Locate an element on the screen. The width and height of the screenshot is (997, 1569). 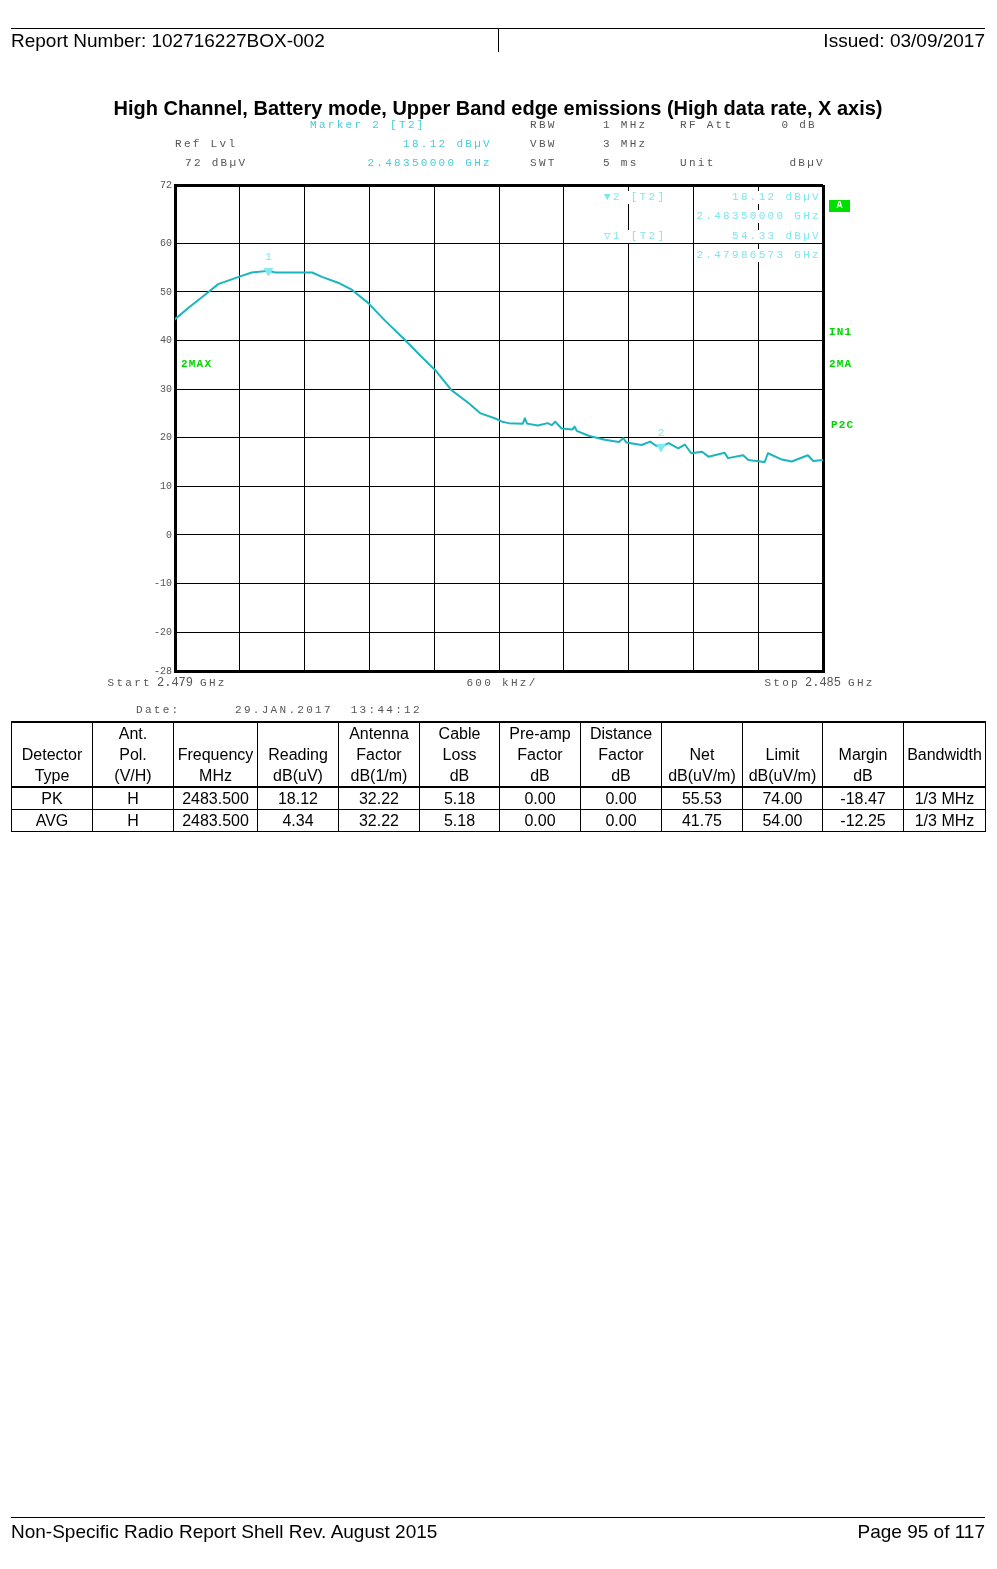
text: Issued: 03/09/2017 is located at coordinates (904, 41).